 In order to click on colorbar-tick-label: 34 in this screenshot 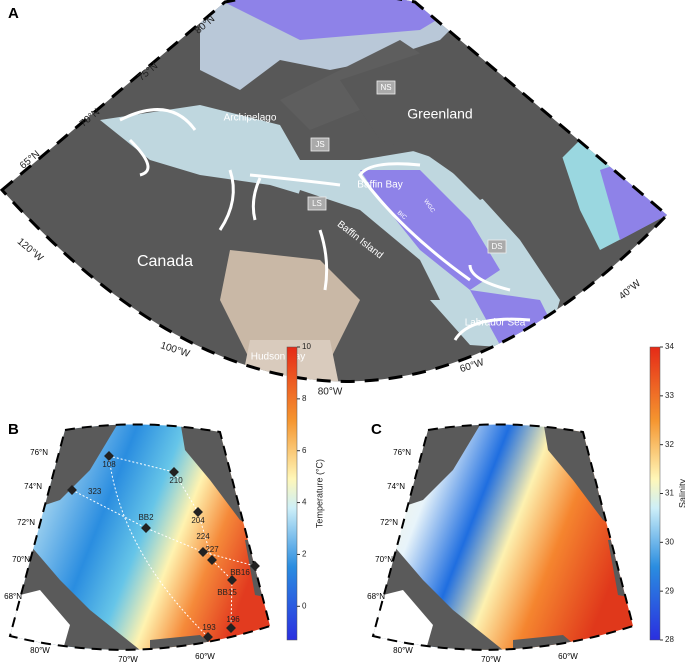, I will do `click(669, 346)`.